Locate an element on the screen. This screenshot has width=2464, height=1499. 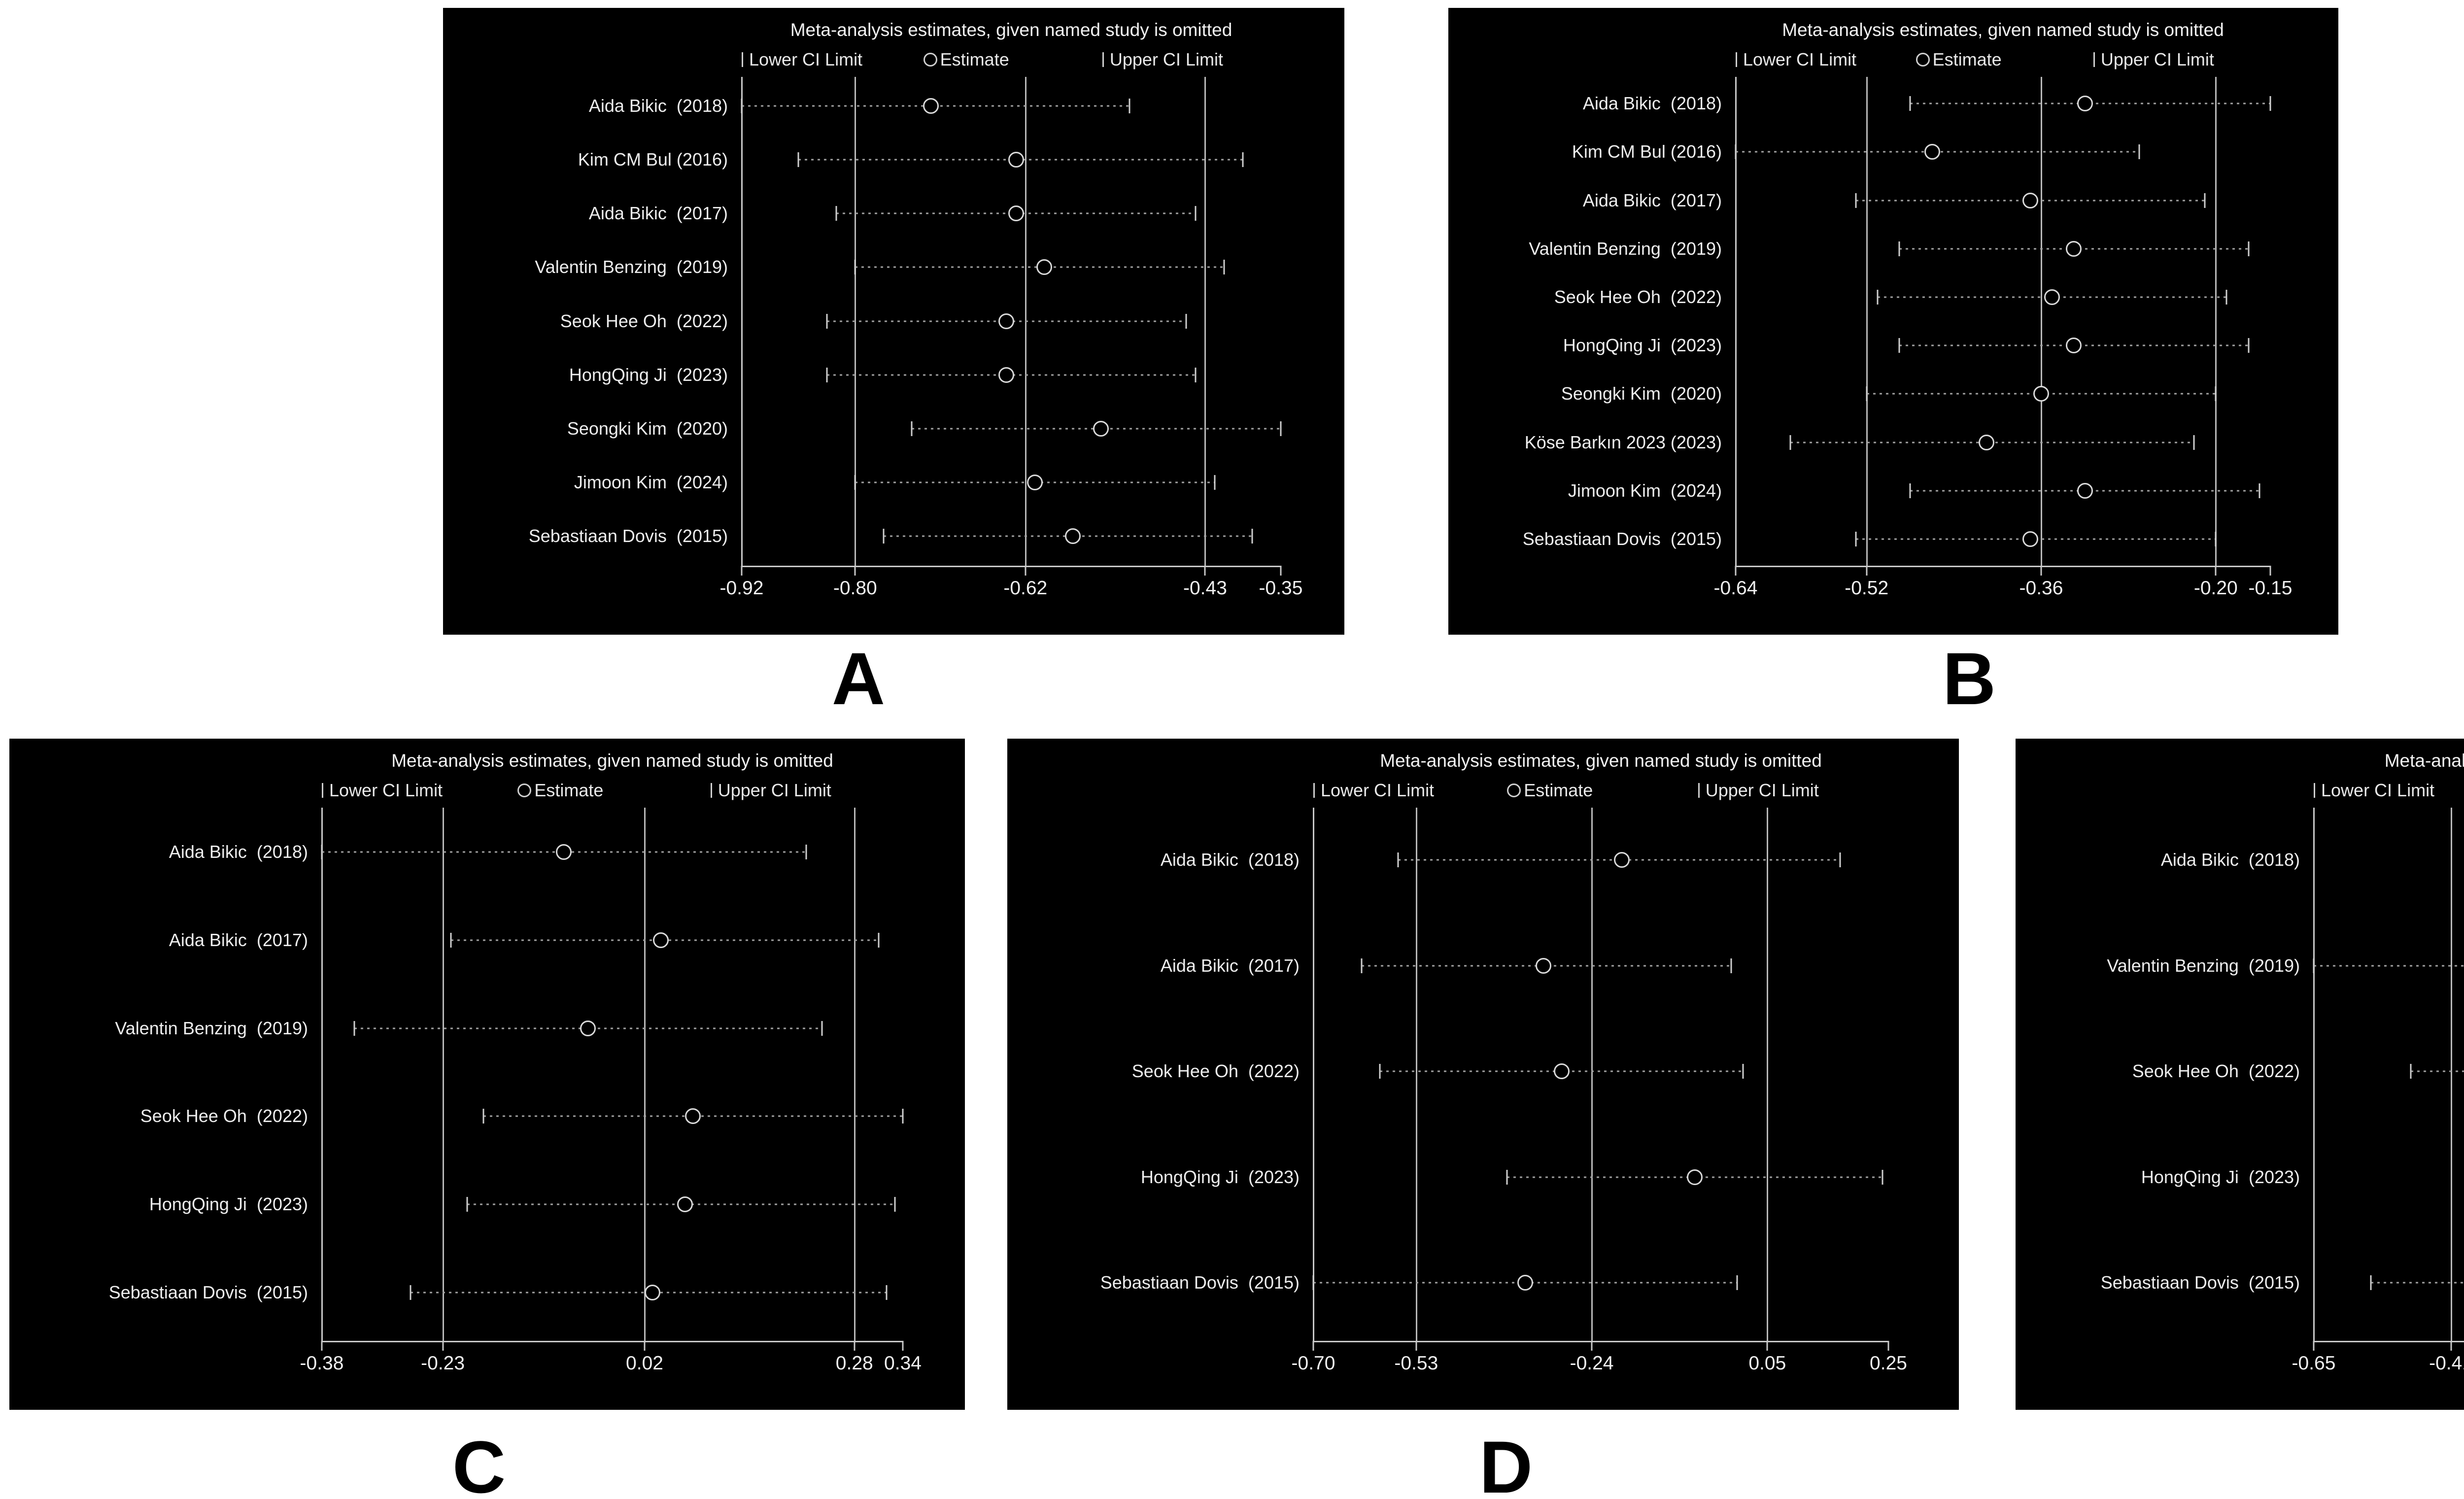
x-axis-tick-label-2: -0.24 is located at coordinates (1592, 1363).